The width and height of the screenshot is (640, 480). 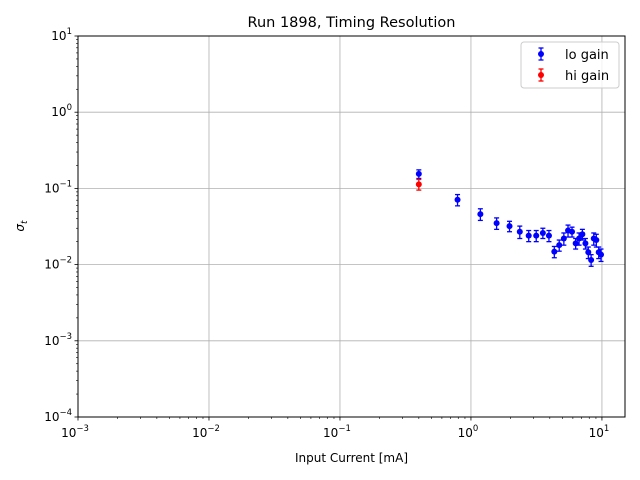 What do you see at coordinates (587, 76) in the screenshot?
I see `legend-label-hi-gain: hi gain` at bounding box center [587, 76].